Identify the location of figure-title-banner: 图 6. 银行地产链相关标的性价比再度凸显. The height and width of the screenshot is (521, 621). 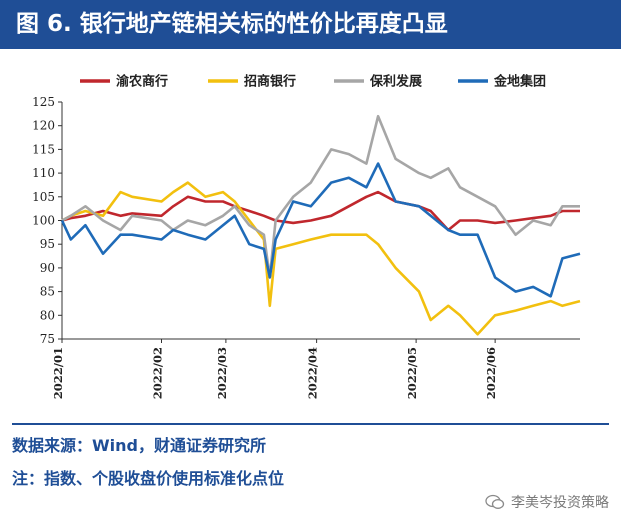
(310, 24).